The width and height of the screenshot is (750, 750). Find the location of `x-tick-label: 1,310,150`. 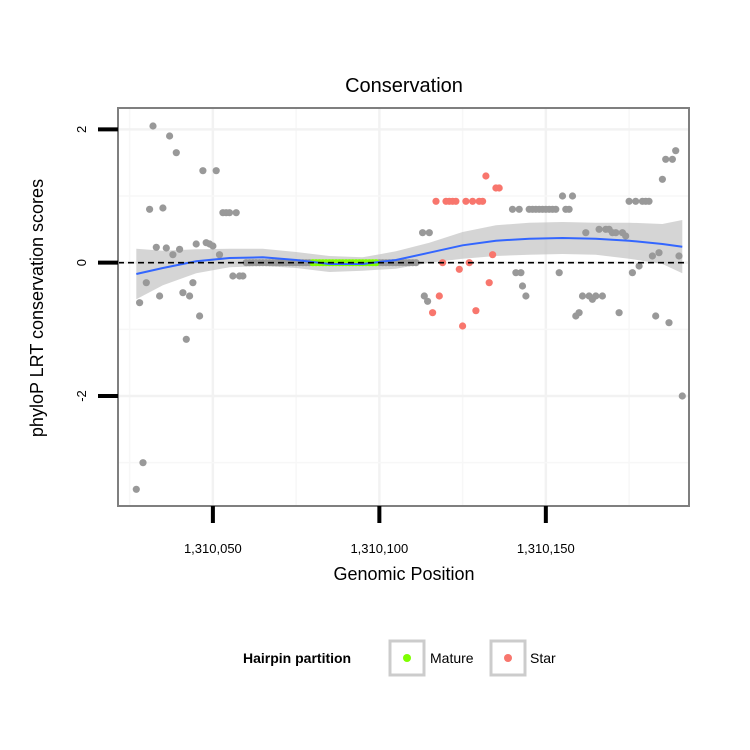

x-tick-label: 1,310,150 is located at coordinates (546, 548).